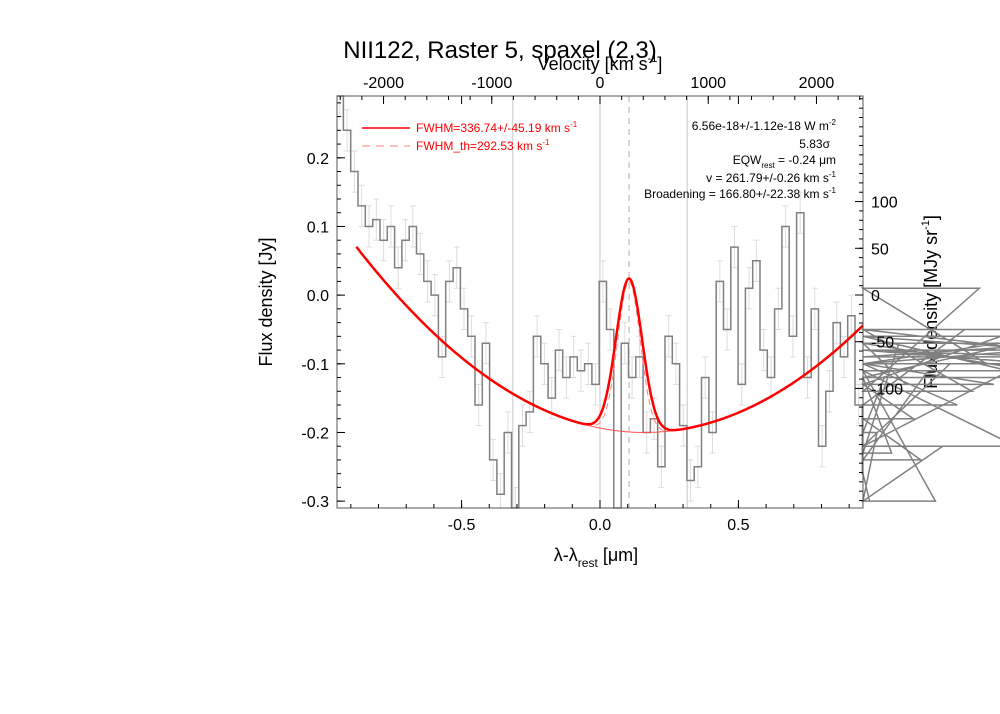  I want to click on y2-tick-label: -50, so click(882, 343).